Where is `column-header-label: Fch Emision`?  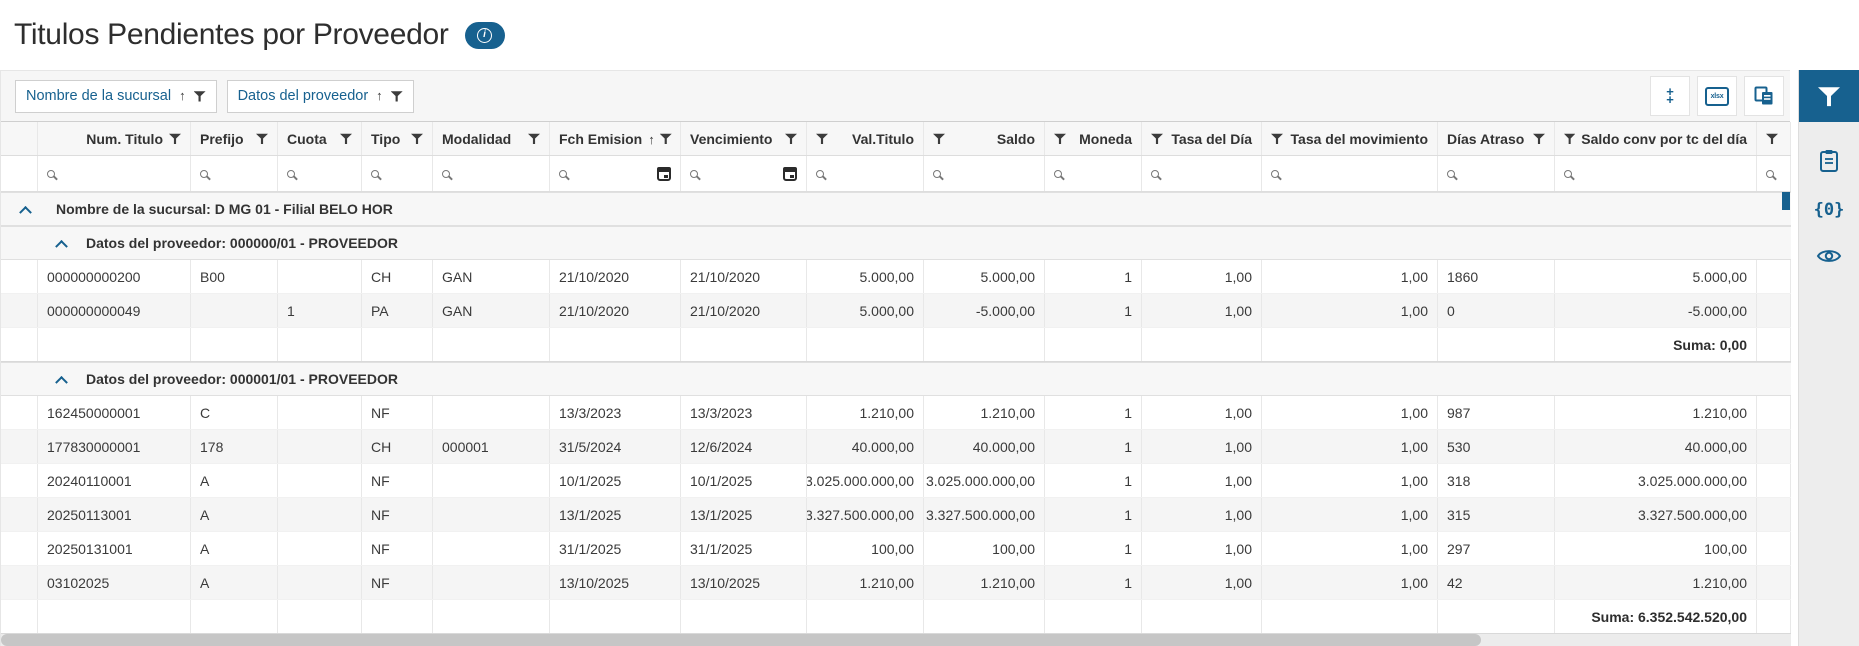 column-header-label: Fch Emision is located at coordinates (601, 138).